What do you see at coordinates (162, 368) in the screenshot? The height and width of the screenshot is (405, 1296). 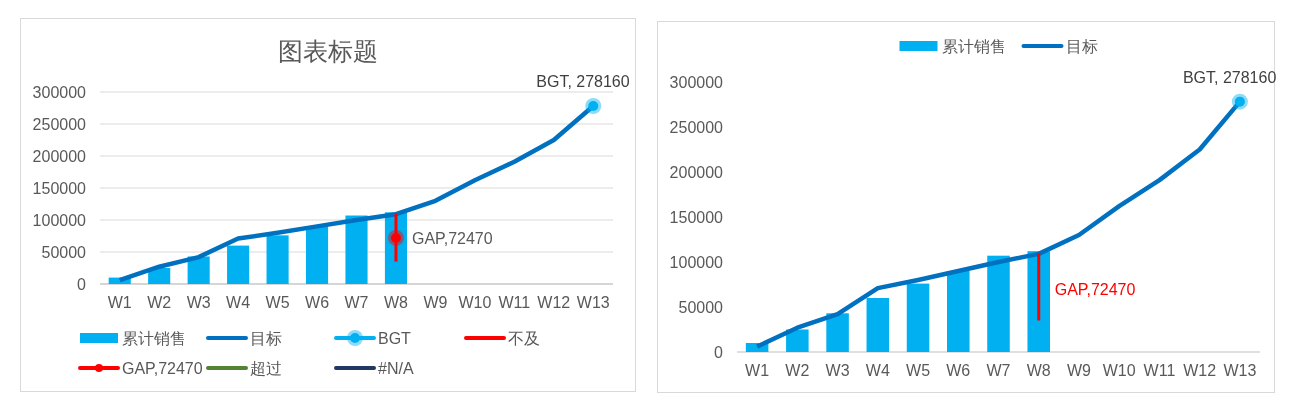 I see `legend-label: GAP,72470` at bounding box center [162, 368].